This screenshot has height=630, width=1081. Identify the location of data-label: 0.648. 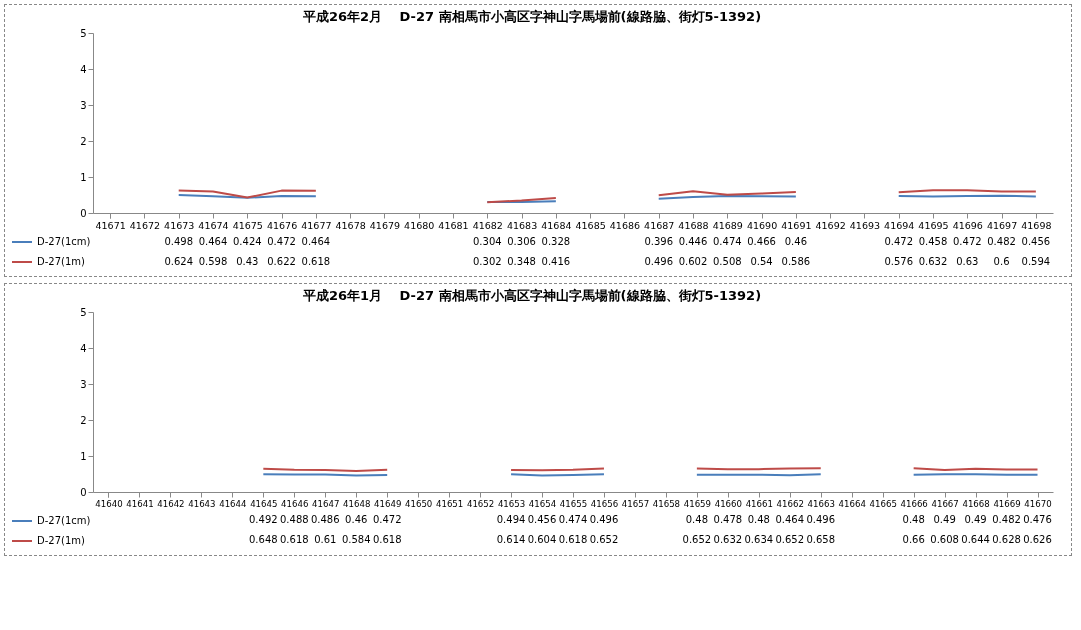
(263, 539).